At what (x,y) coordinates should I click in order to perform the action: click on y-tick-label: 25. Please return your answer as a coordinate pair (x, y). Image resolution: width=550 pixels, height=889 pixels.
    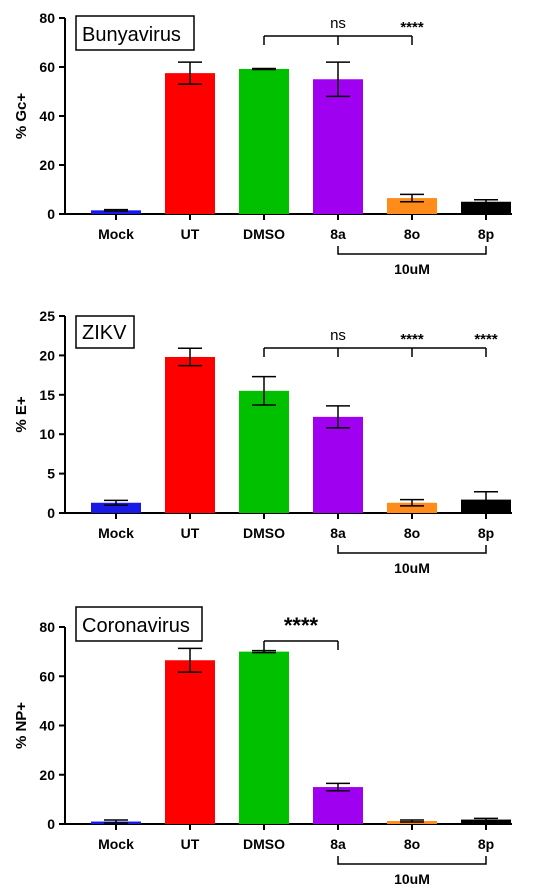
    Looking at the image, I should click on (47, 316).